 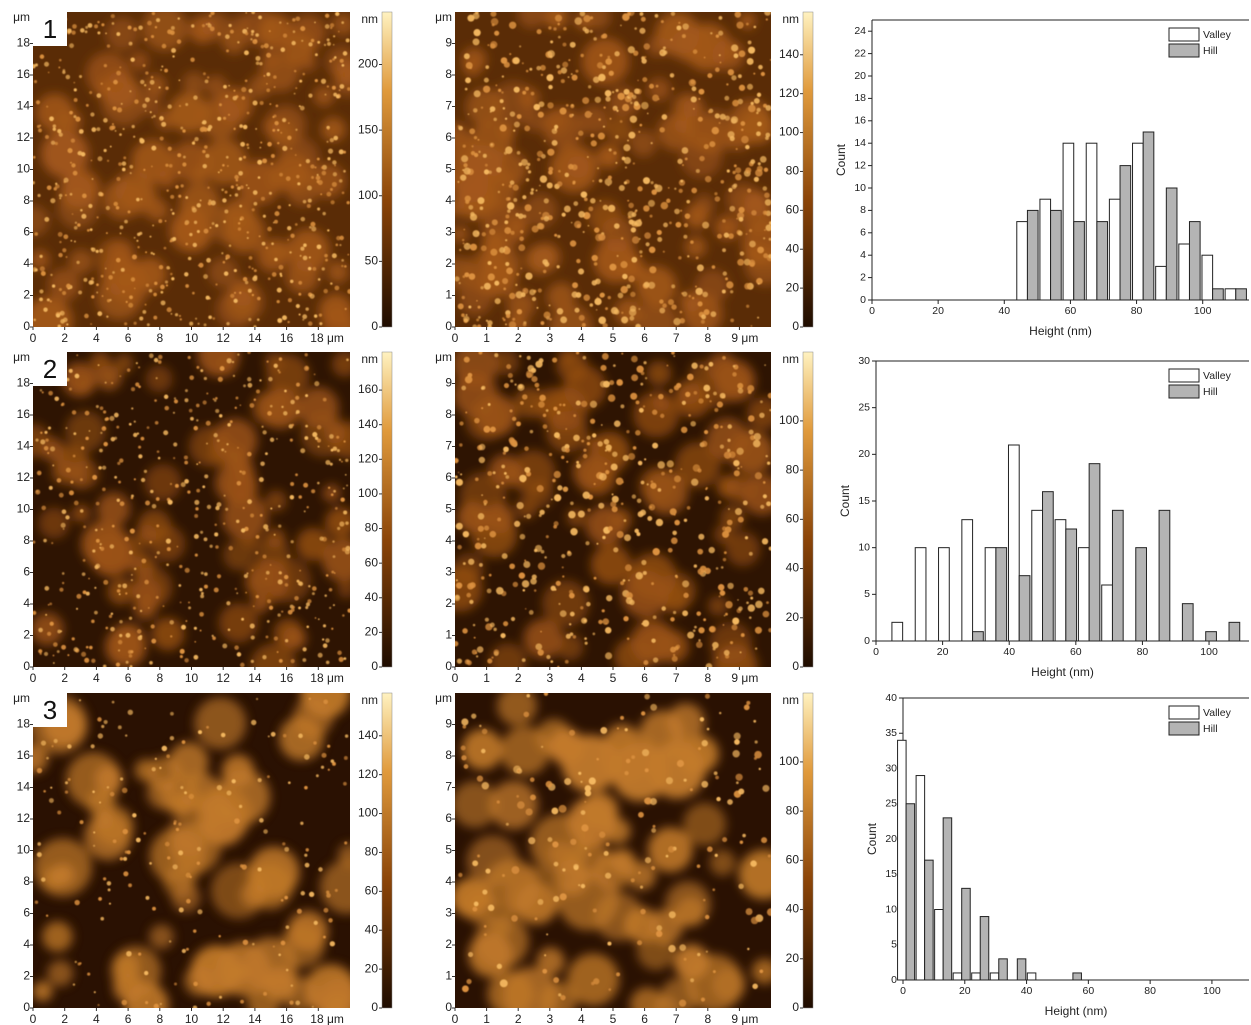 What do you see at coordinates (24, 383) in the screenshot?
I see `y-tick-label: 18` at bounding box center [24, 383].